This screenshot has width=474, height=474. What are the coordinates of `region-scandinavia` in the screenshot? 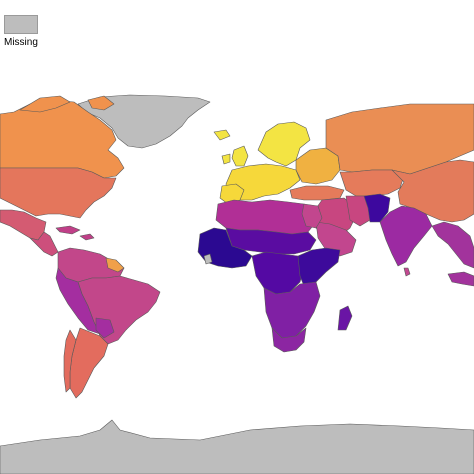 It's located at (284, 144).